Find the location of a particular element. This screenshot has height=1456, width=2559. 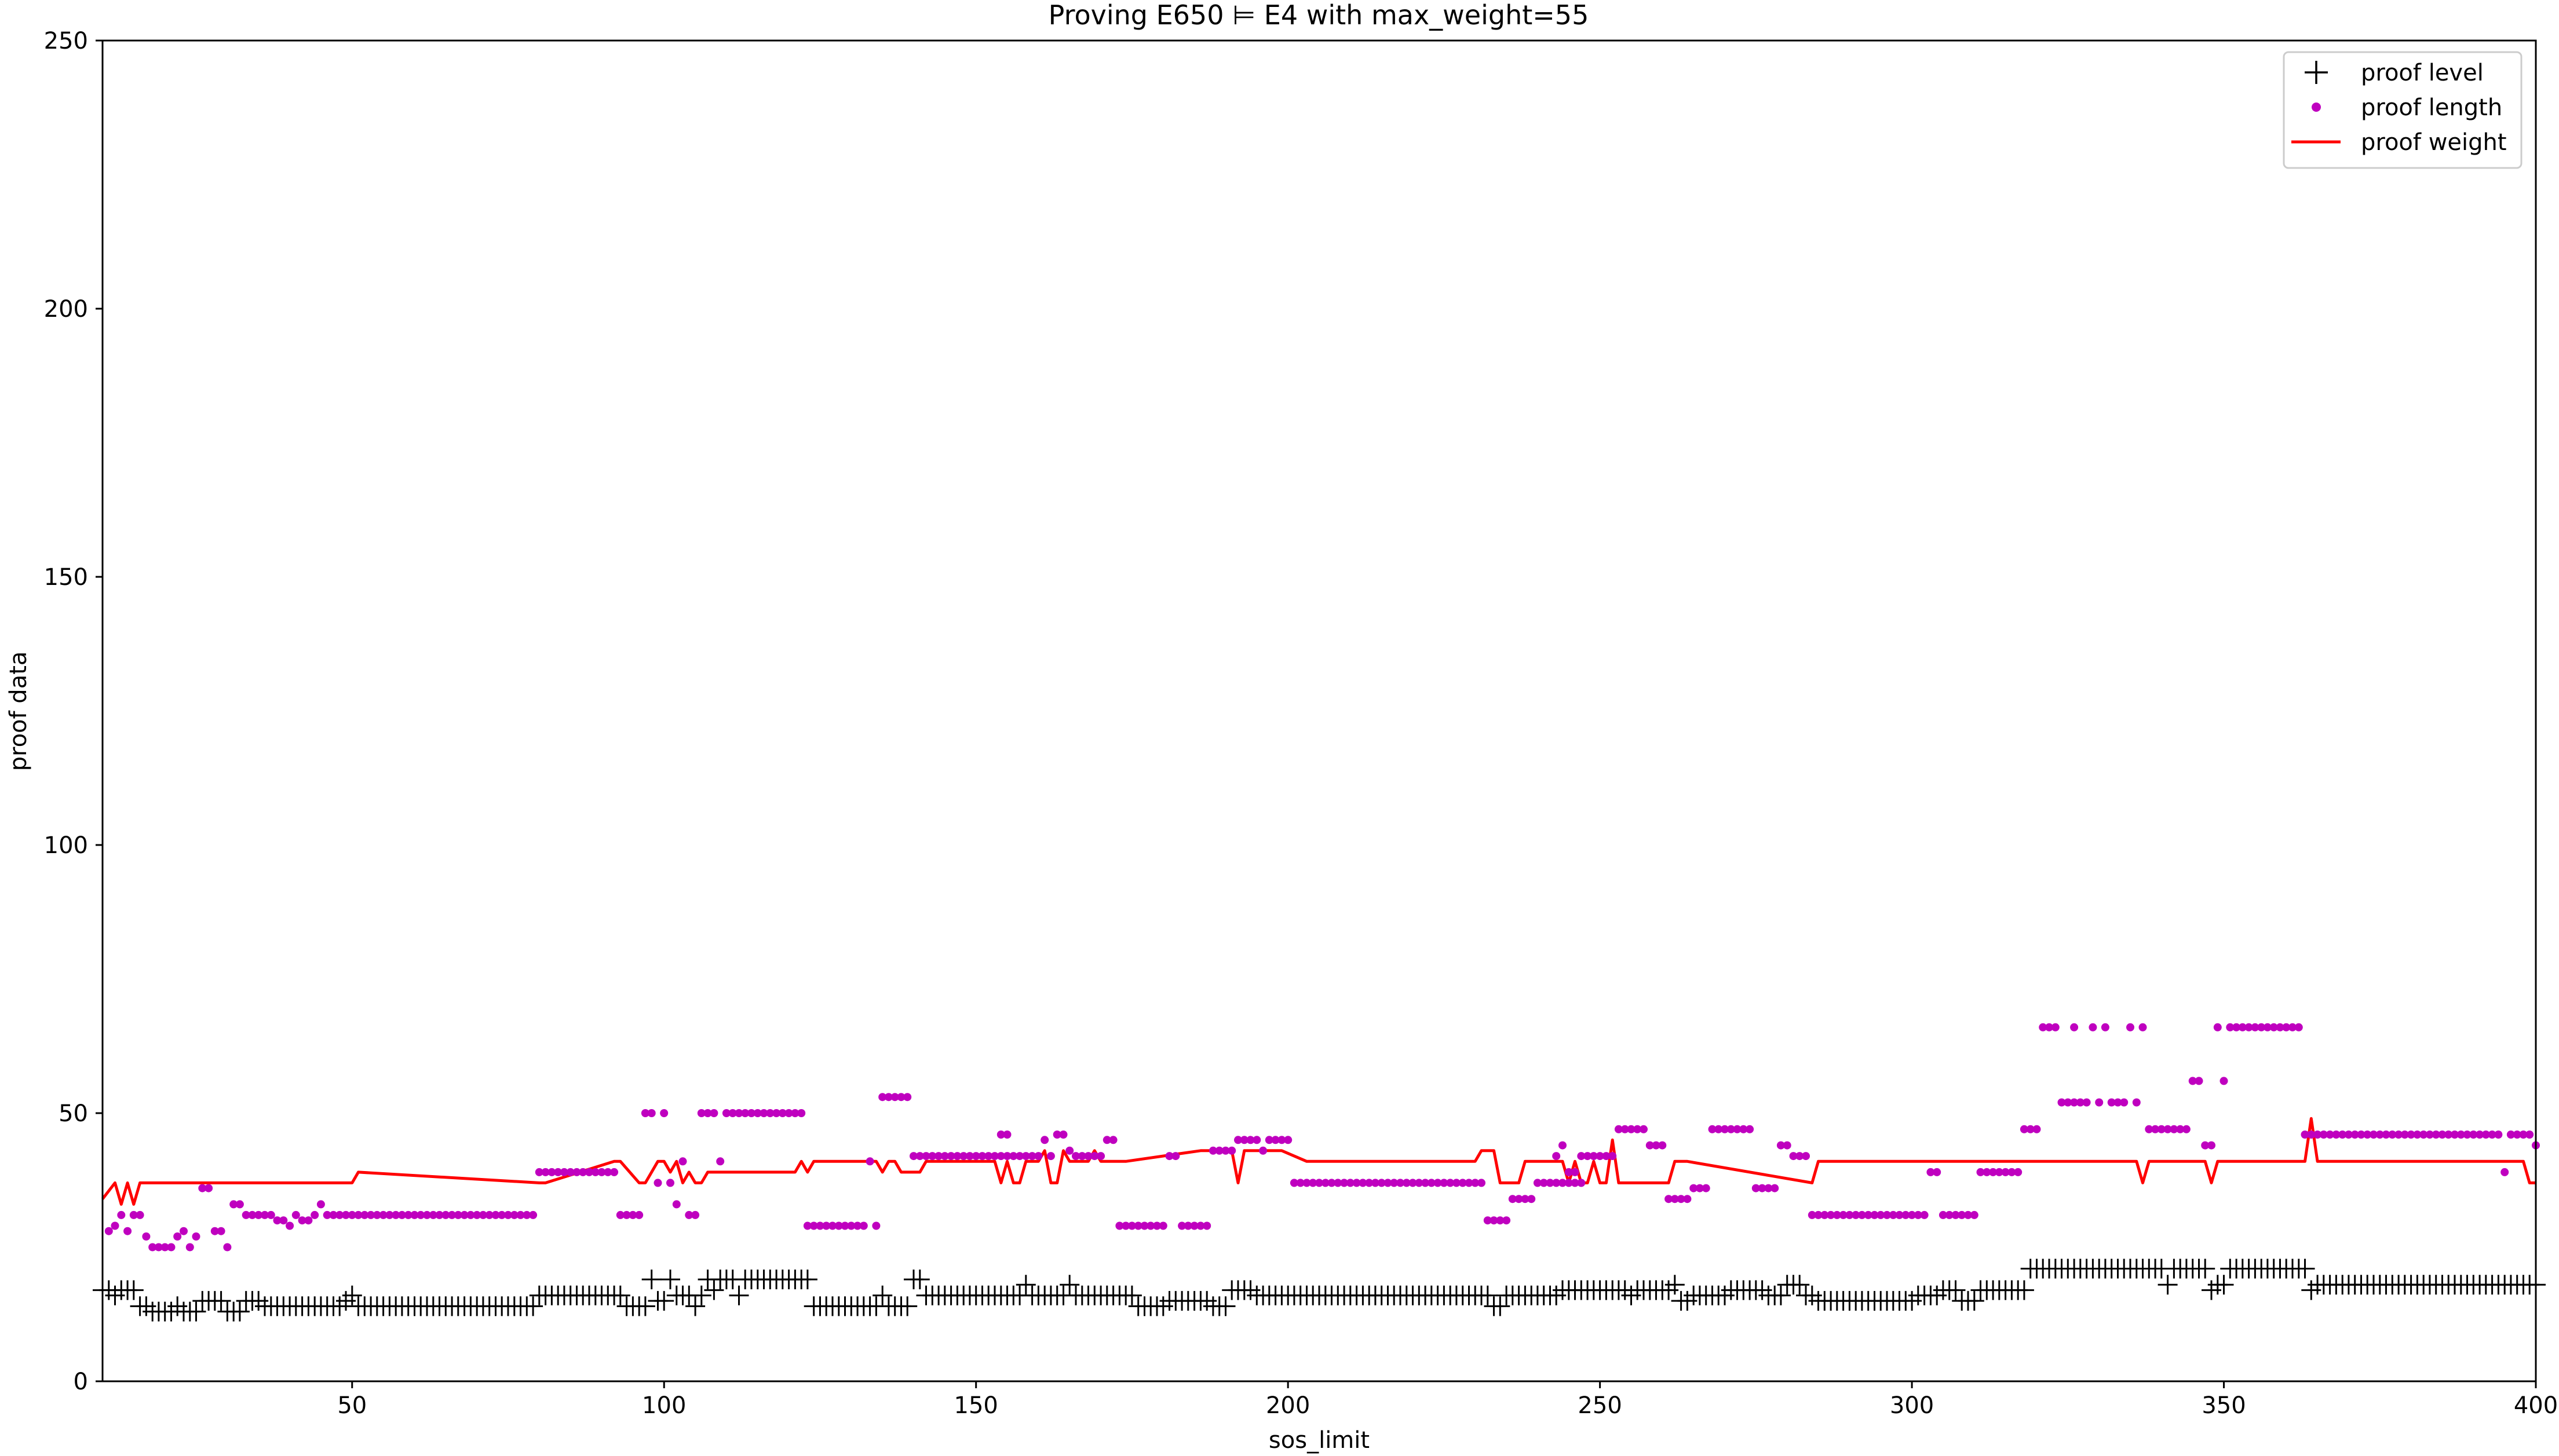

x-tick-label: 400 is located at coordinates (2536, 1406).